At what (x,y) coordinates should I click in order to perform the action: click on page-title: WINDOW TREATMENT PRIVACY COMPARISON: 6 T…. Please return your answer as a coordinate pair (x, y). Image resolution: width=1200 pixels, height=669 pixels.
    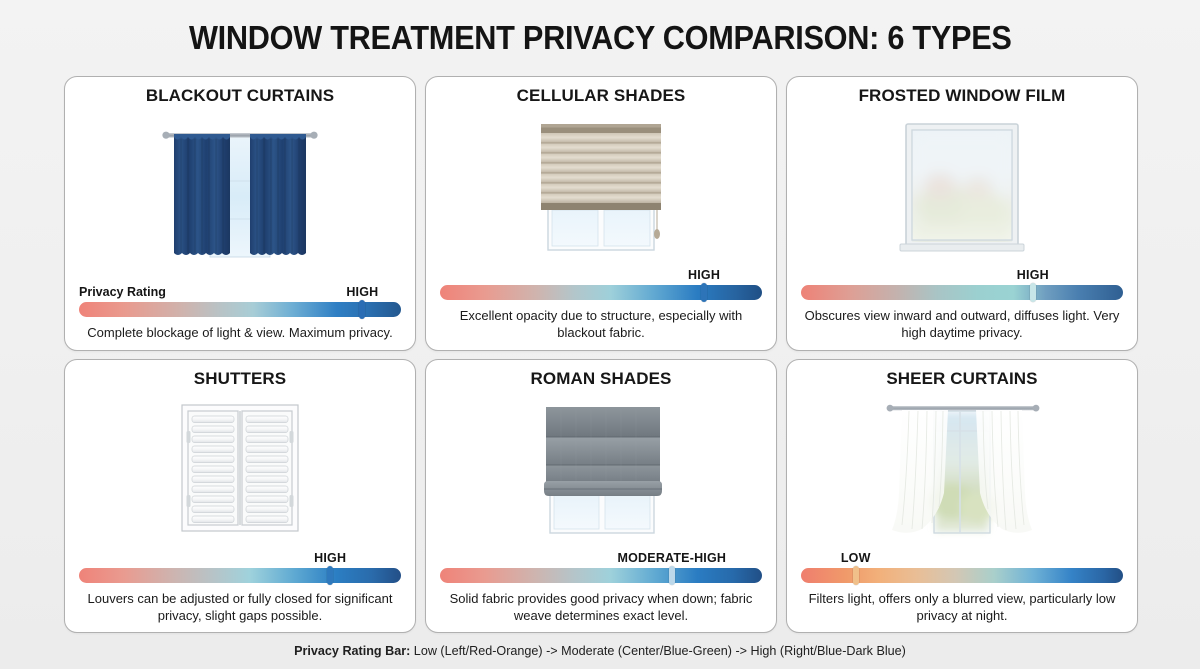
    Looking at the image, I should click on (600, 37).